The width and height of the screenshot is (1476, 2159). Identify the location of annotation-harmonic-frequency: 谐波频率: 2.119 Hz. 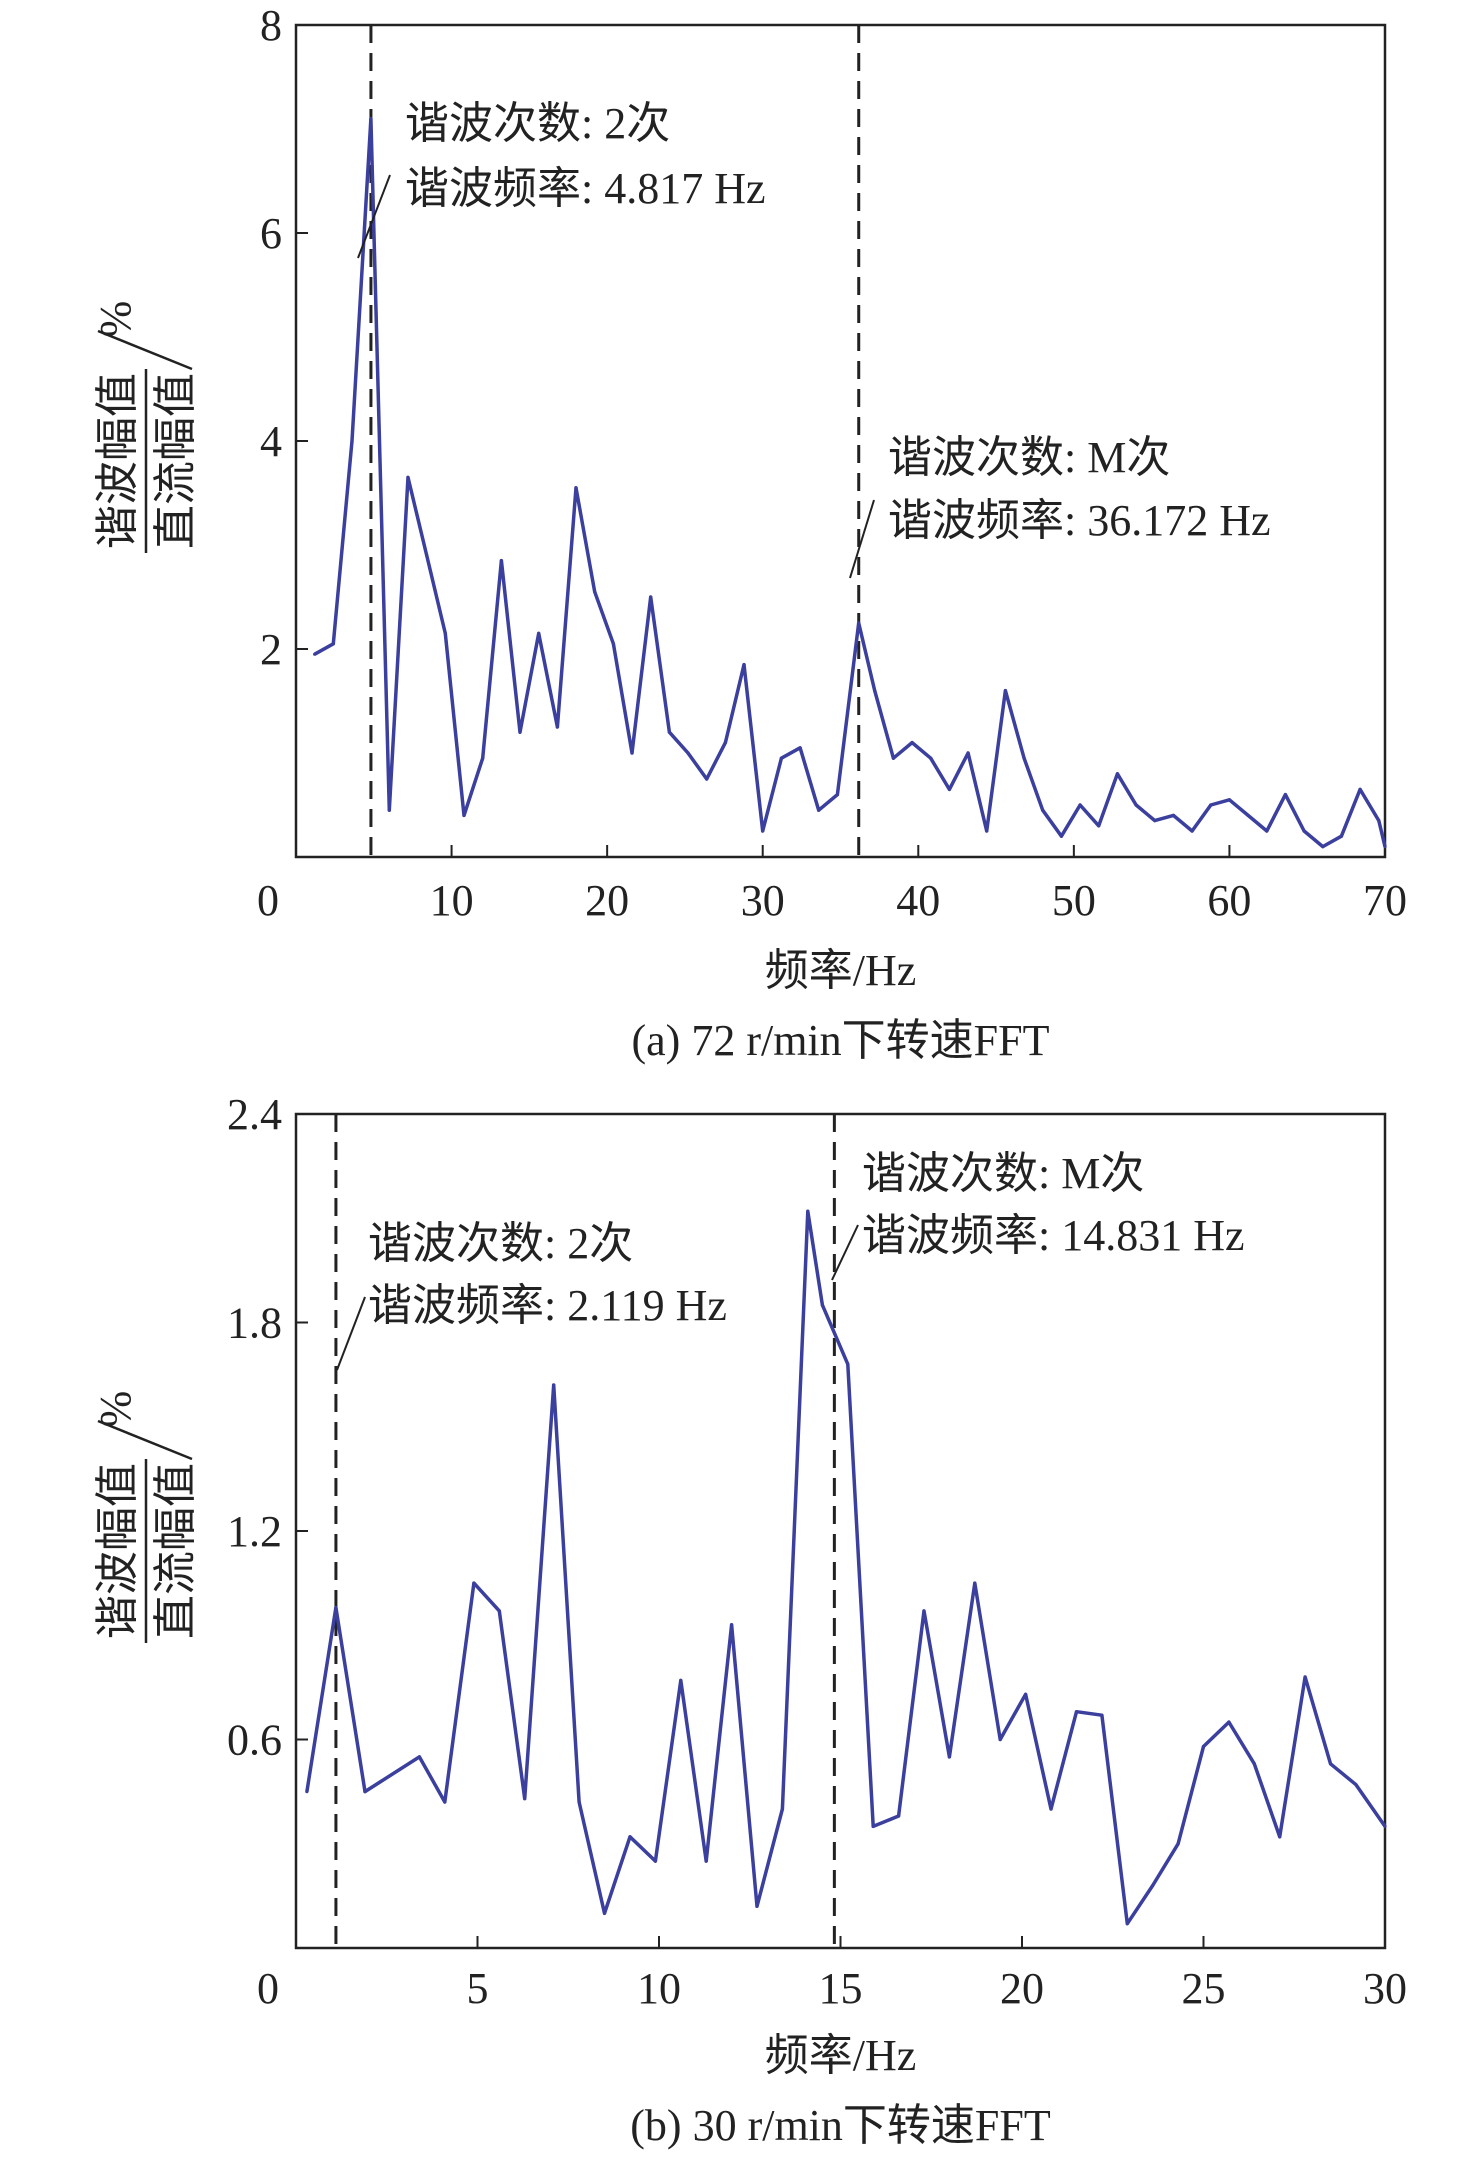
(547, 1305).